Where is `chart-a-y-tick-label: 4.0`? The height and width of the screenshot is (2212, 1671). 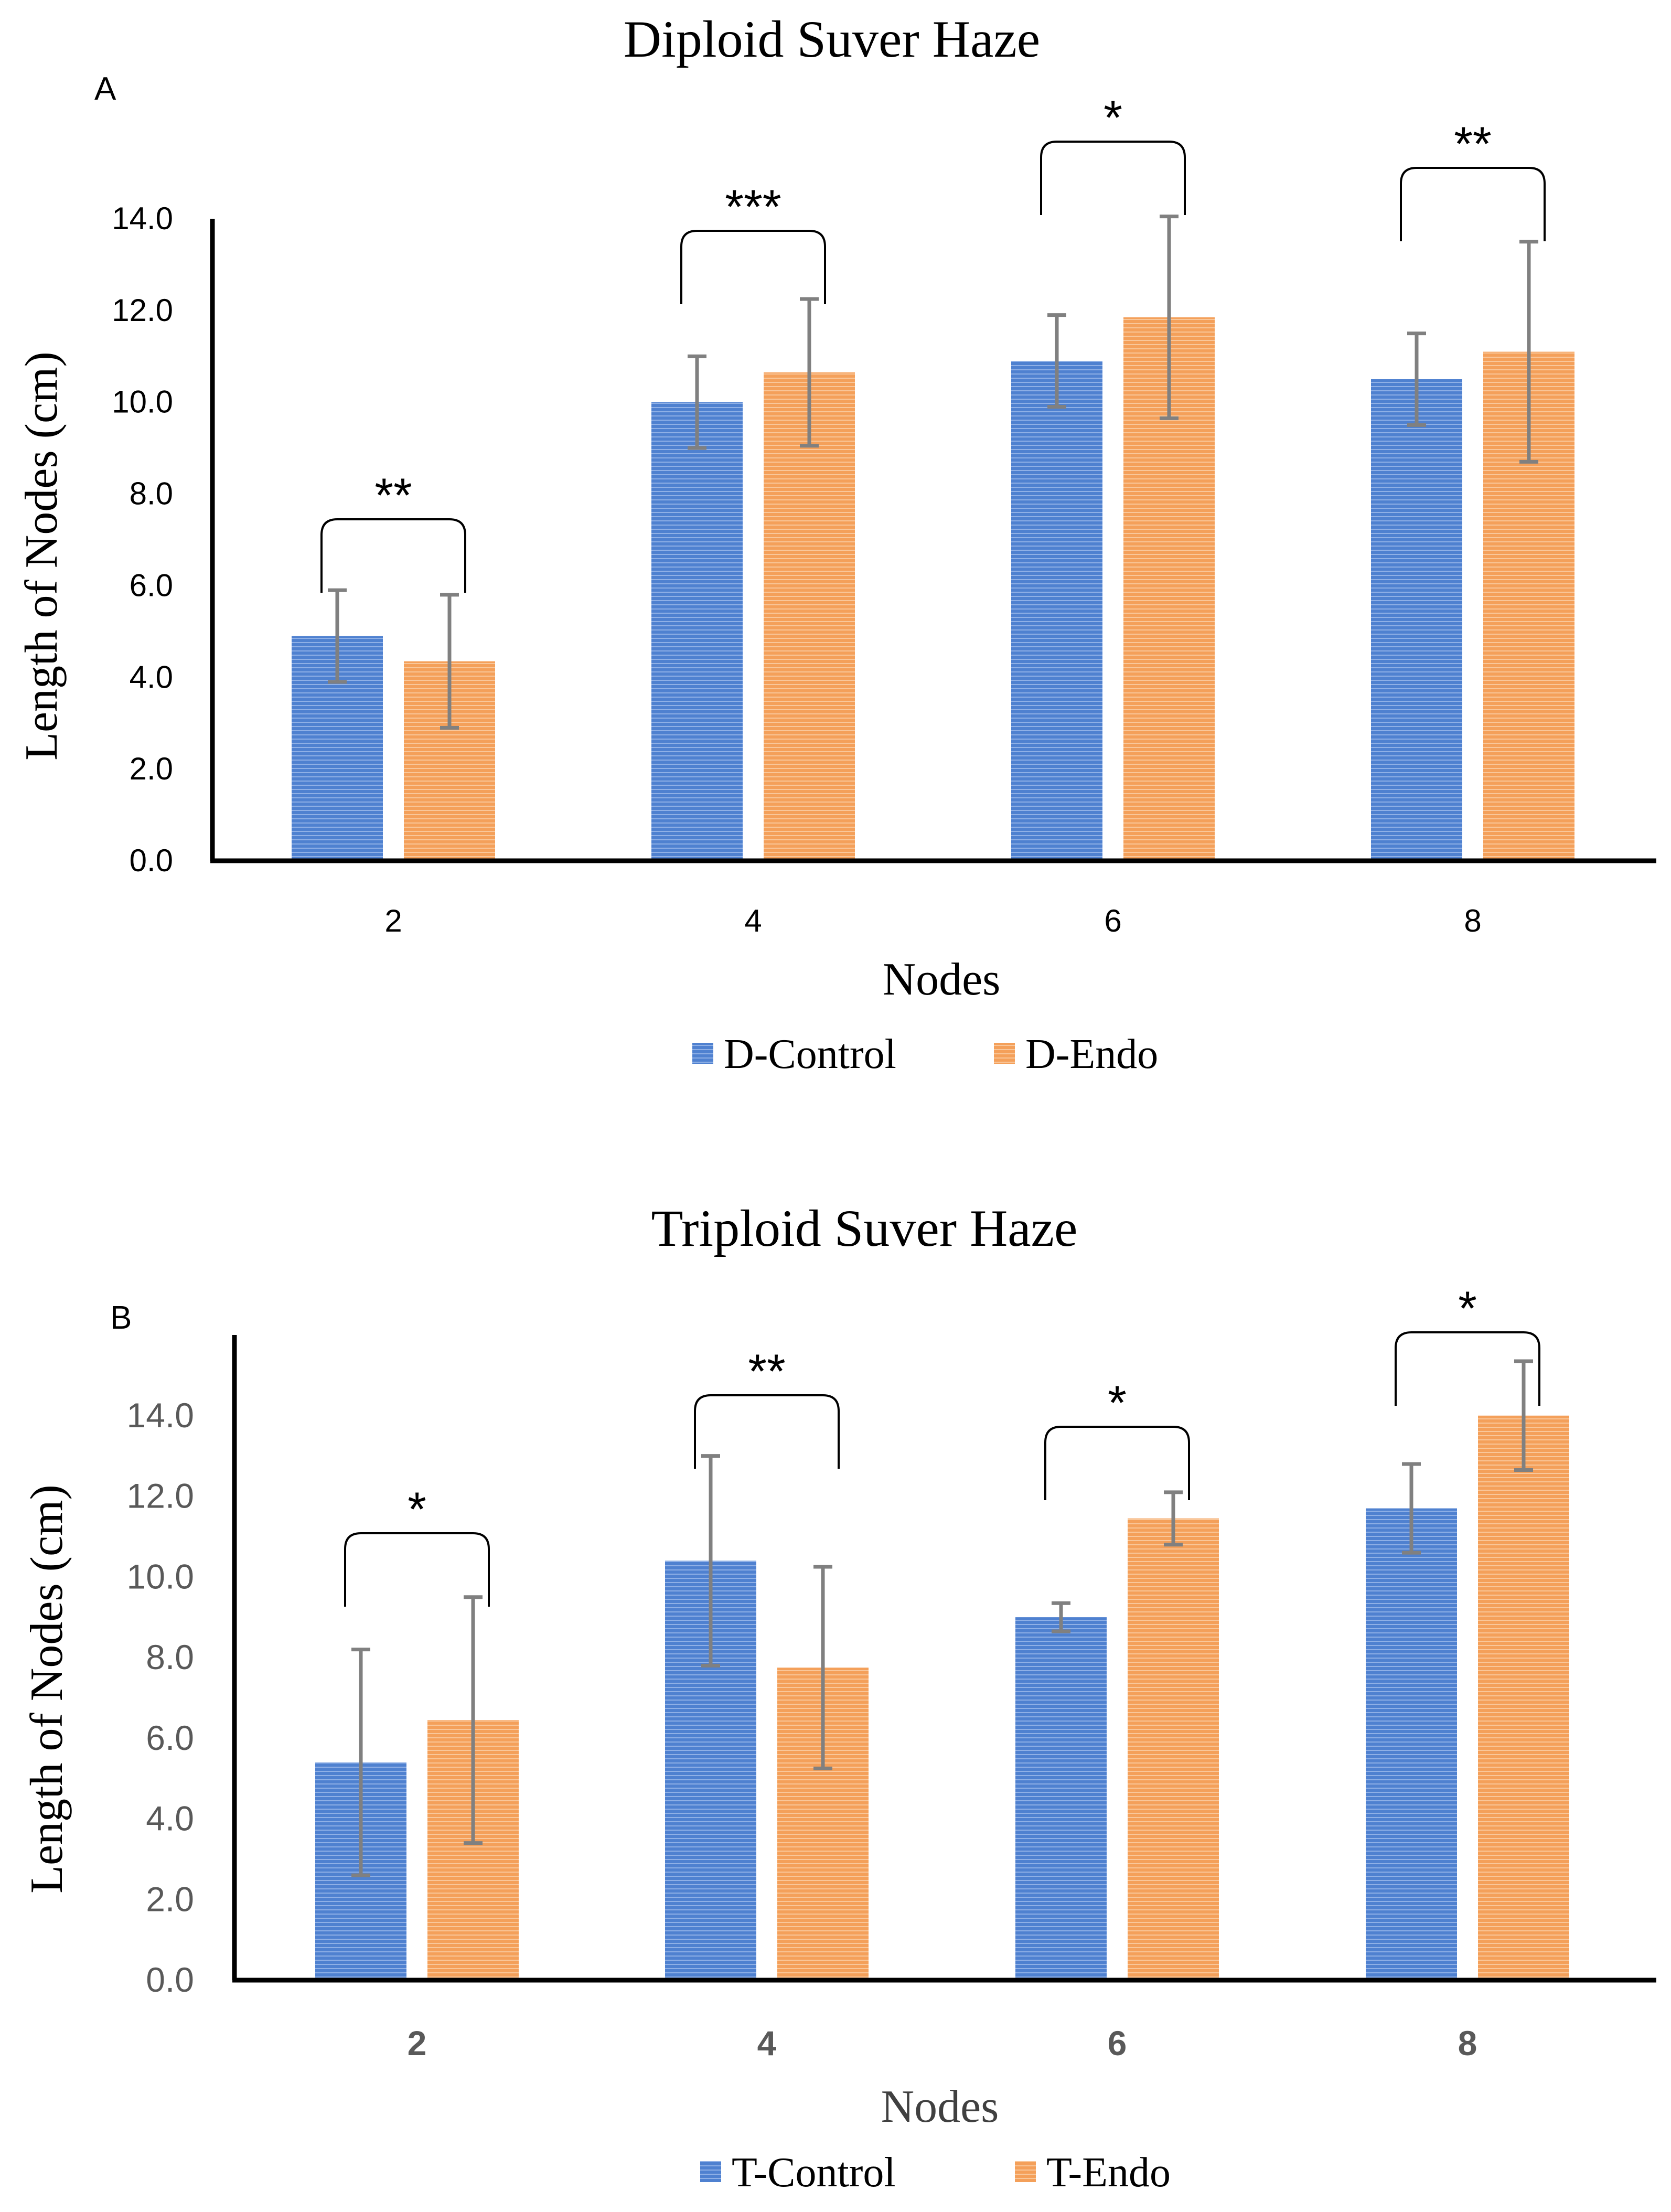
chart-a-y-tick-label: 4.0 is located at coordinates (151, 676).